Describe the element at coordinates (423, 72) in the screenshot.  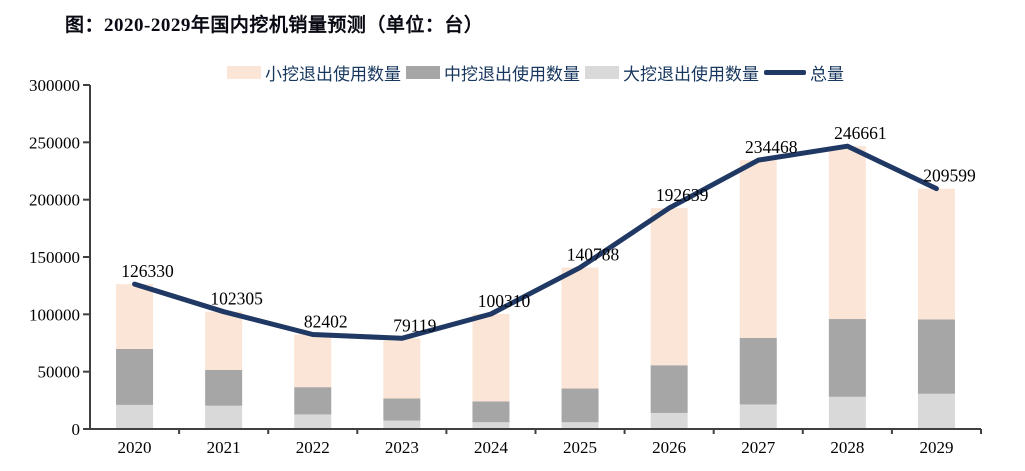
I see `legend-swatch-medium-excavator` at that location.